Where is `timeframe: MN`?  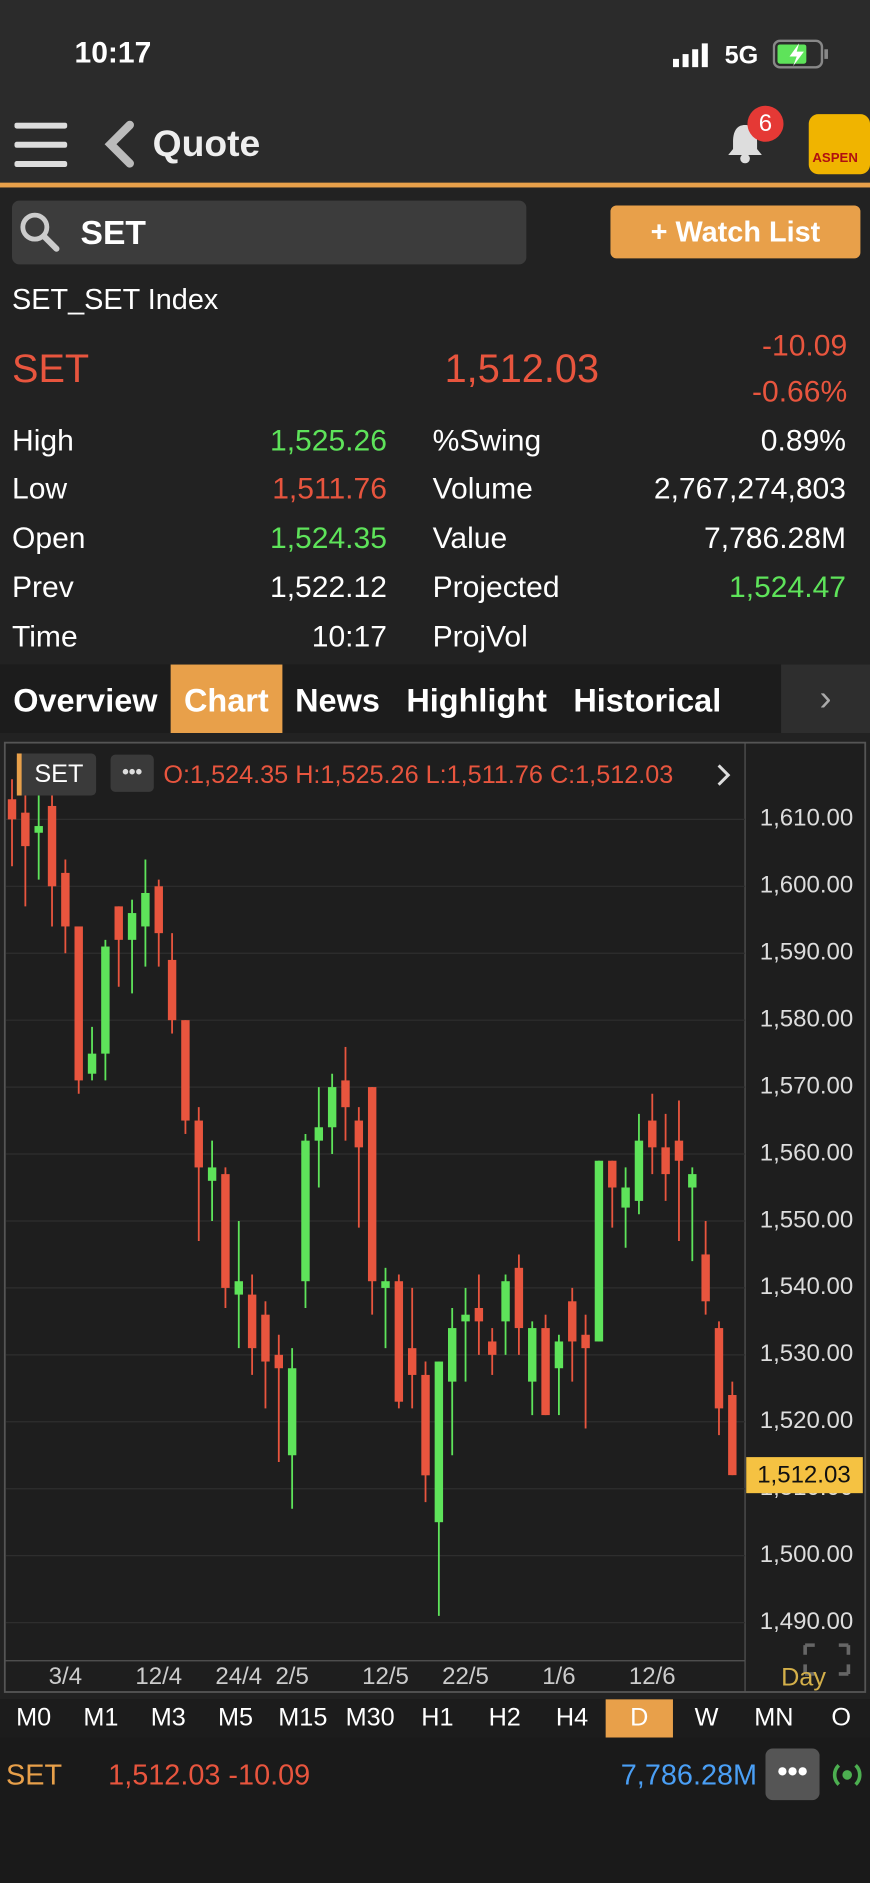
timeframe: MN is located at coordinates (774, 1718).